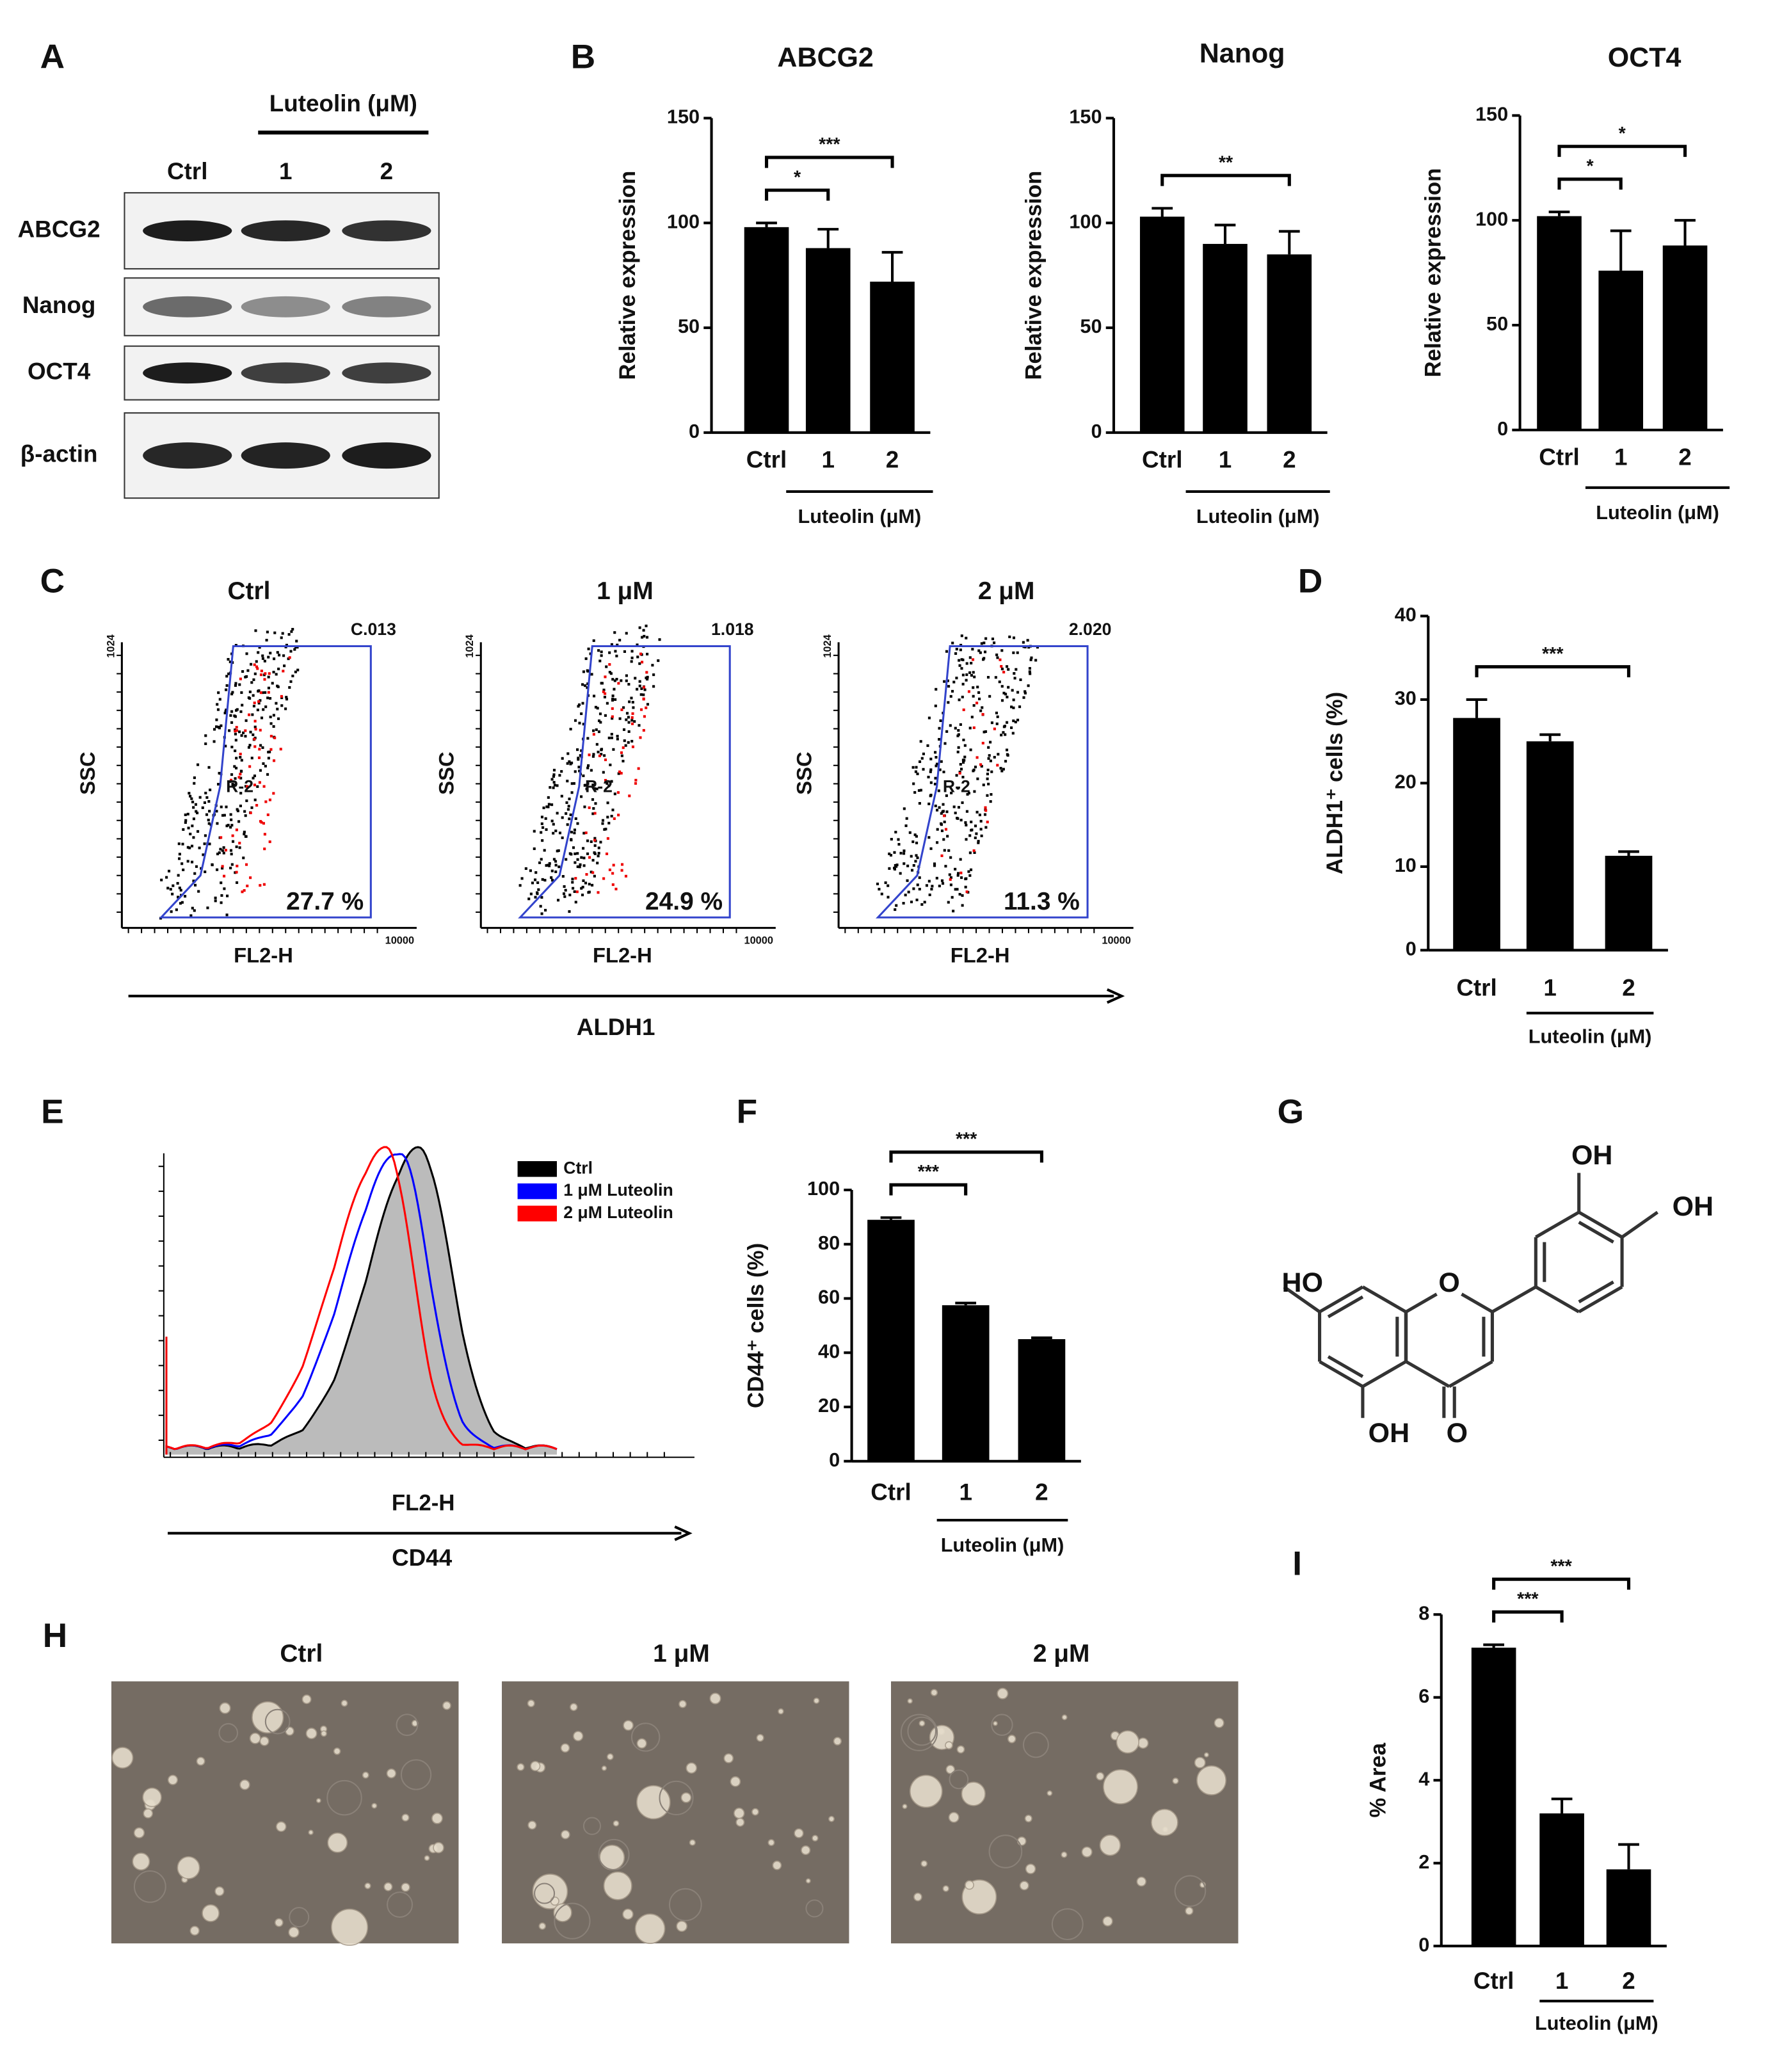 This screenshot has height=2072, width=1782. What do you see at coordinates (622, 955) in the screenshot?
I see `flow-x-label: FL2-H` at bounding box center [622, 955].